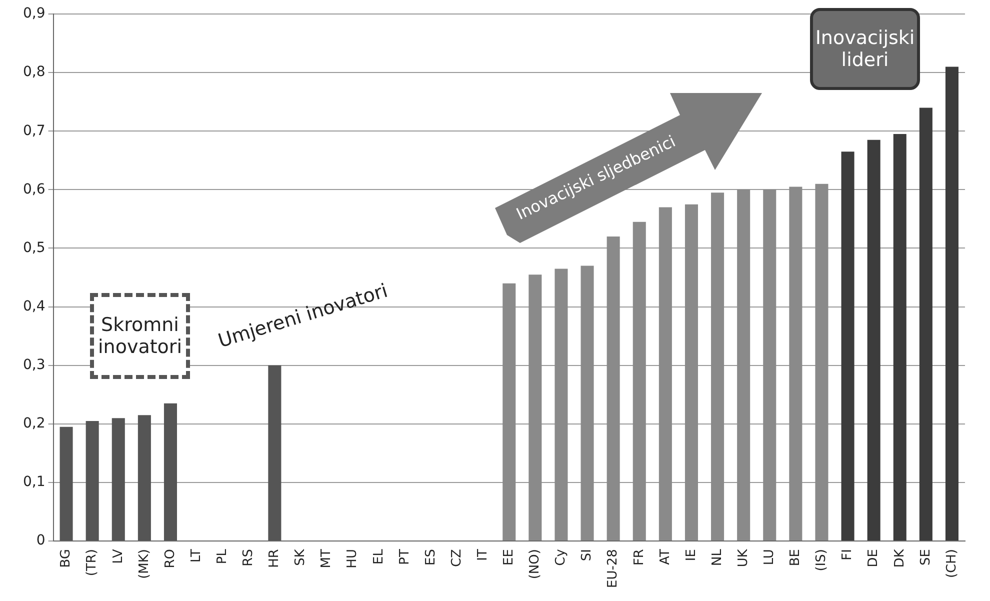  Describe the element at coordinates (613, 568) in the screenshot. I see `x-tick-label: EU-28` at that location.